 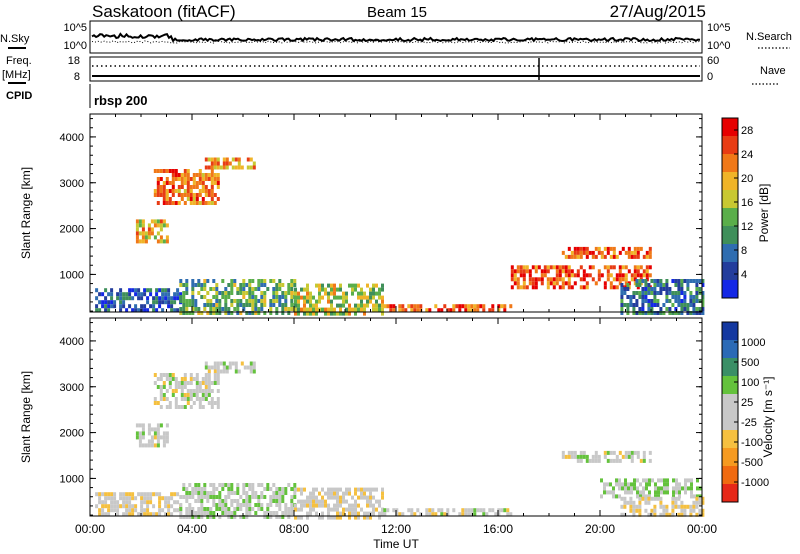 What do you see at coordinates (396, 529) in the screenshot?
I see `x-tick-label: 12:00` at bounding box center [396, 529].